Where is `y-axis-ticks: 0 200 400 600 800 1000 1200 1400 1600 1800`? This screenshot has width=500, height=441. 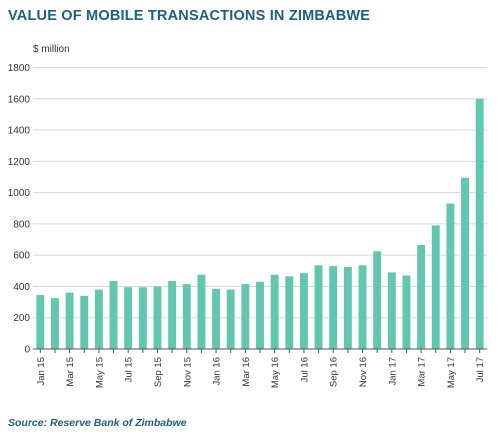
y-axis-ticks: 0 200 400 600 800 1000 1200 1400 1600 1800 is located at coordinates (19, 209).